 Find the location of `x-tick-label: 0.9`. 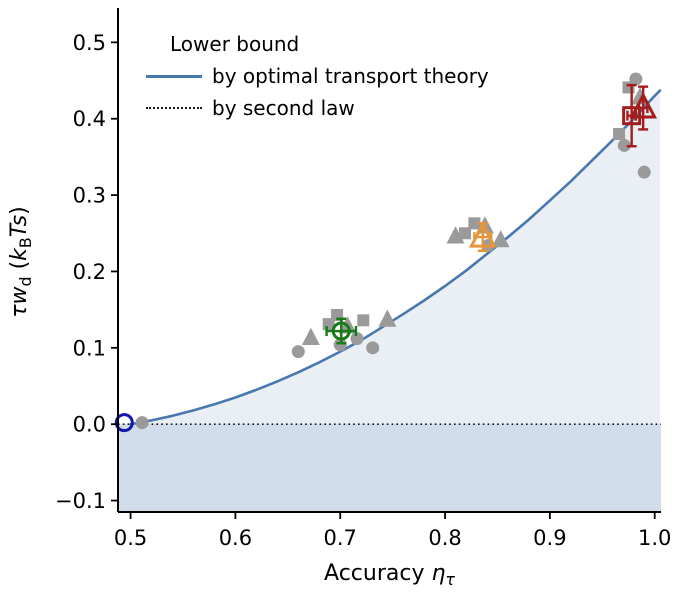

x-tick-label: 0.9 is located at coordinates (549, 538).